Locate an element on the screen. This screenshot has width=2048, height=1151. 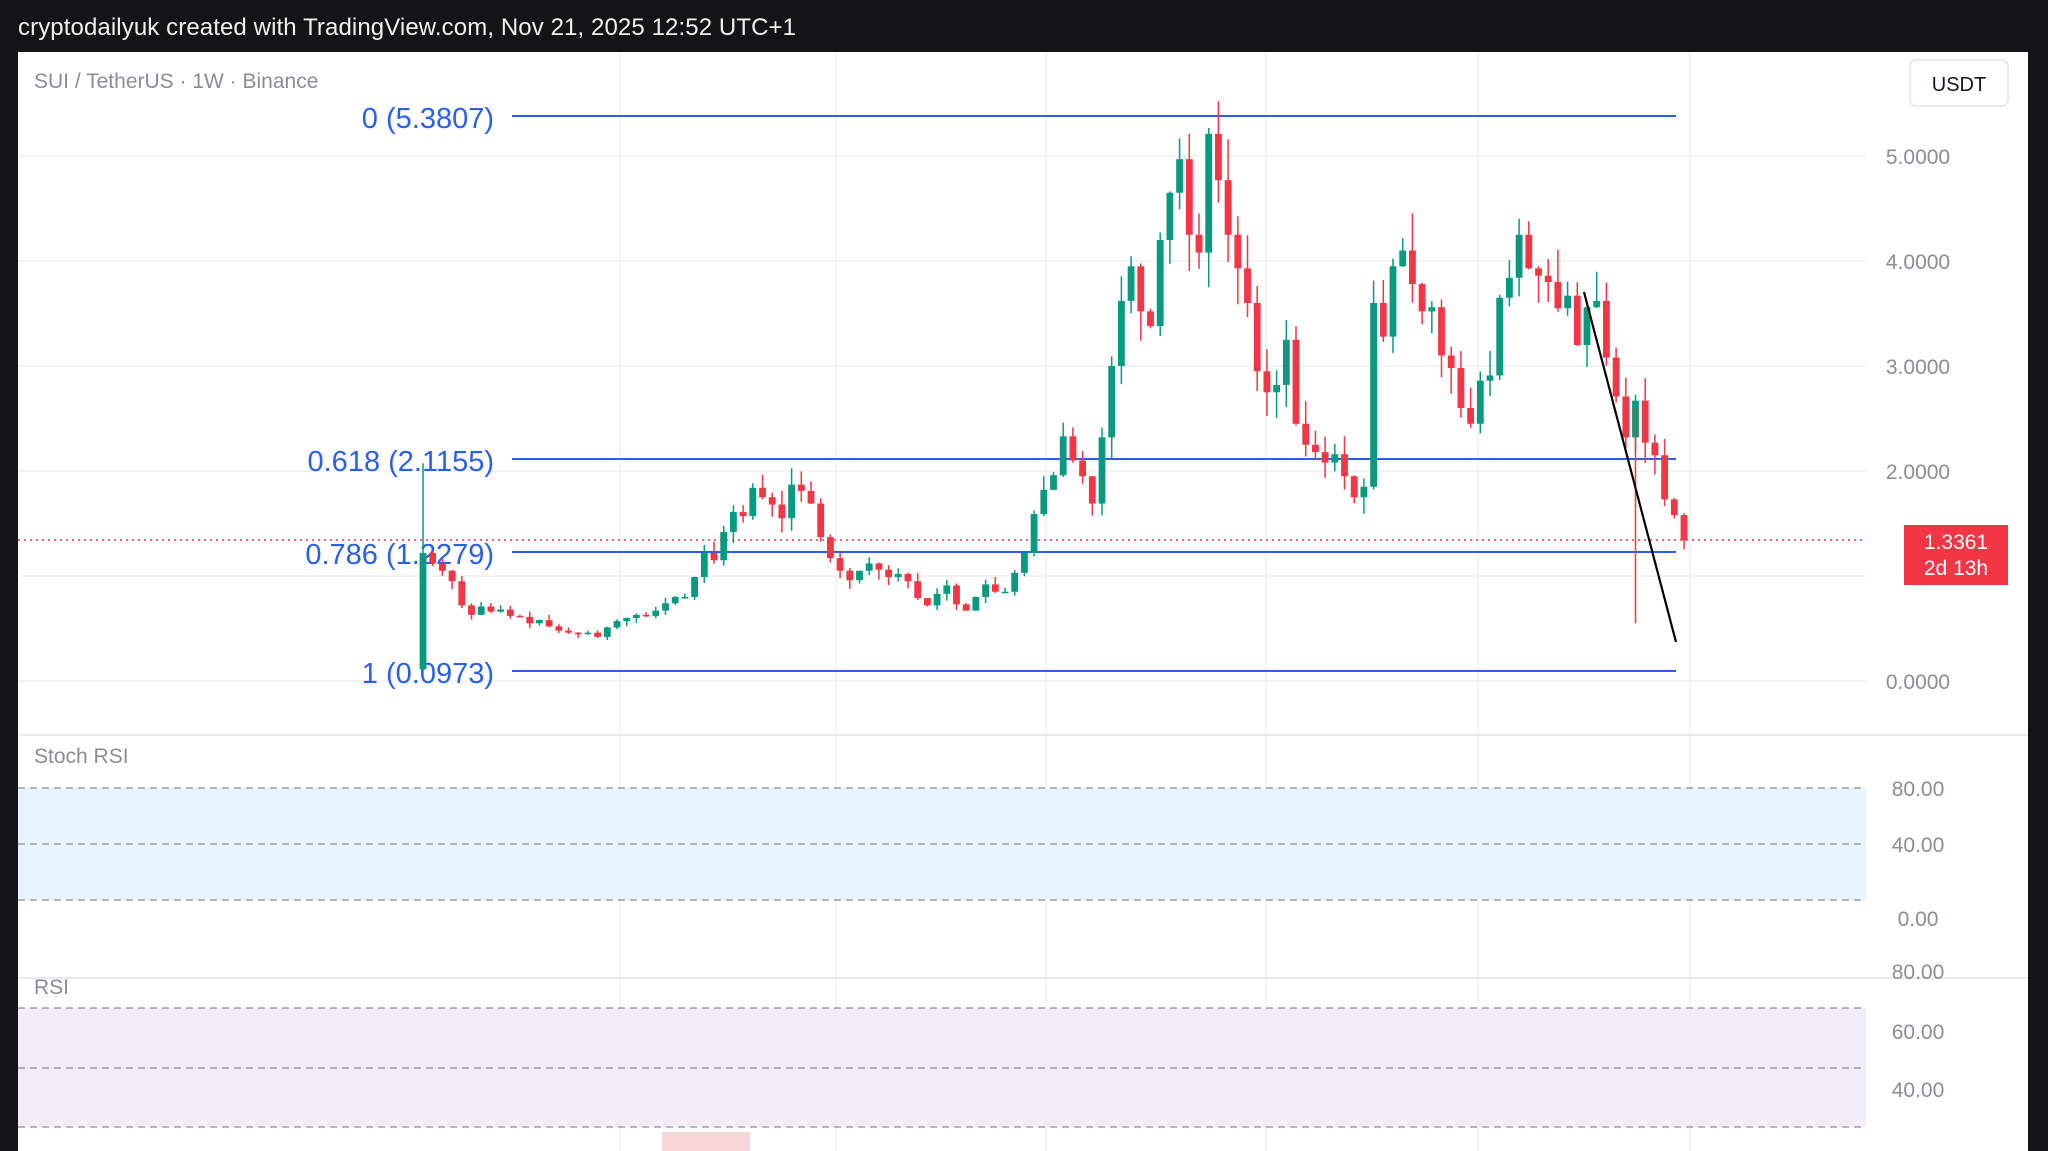
price-badge-countdown: 2d 13h is located at coordinates (1956, 568).